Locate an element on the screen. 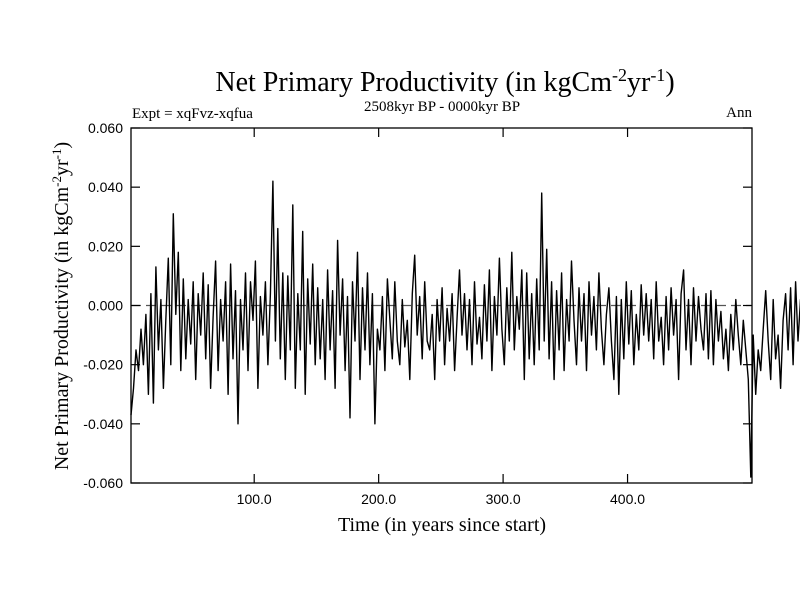 This screenshot has height=600, width=800. x-tick-label: 100.0 is located at coordinates (254, 499).